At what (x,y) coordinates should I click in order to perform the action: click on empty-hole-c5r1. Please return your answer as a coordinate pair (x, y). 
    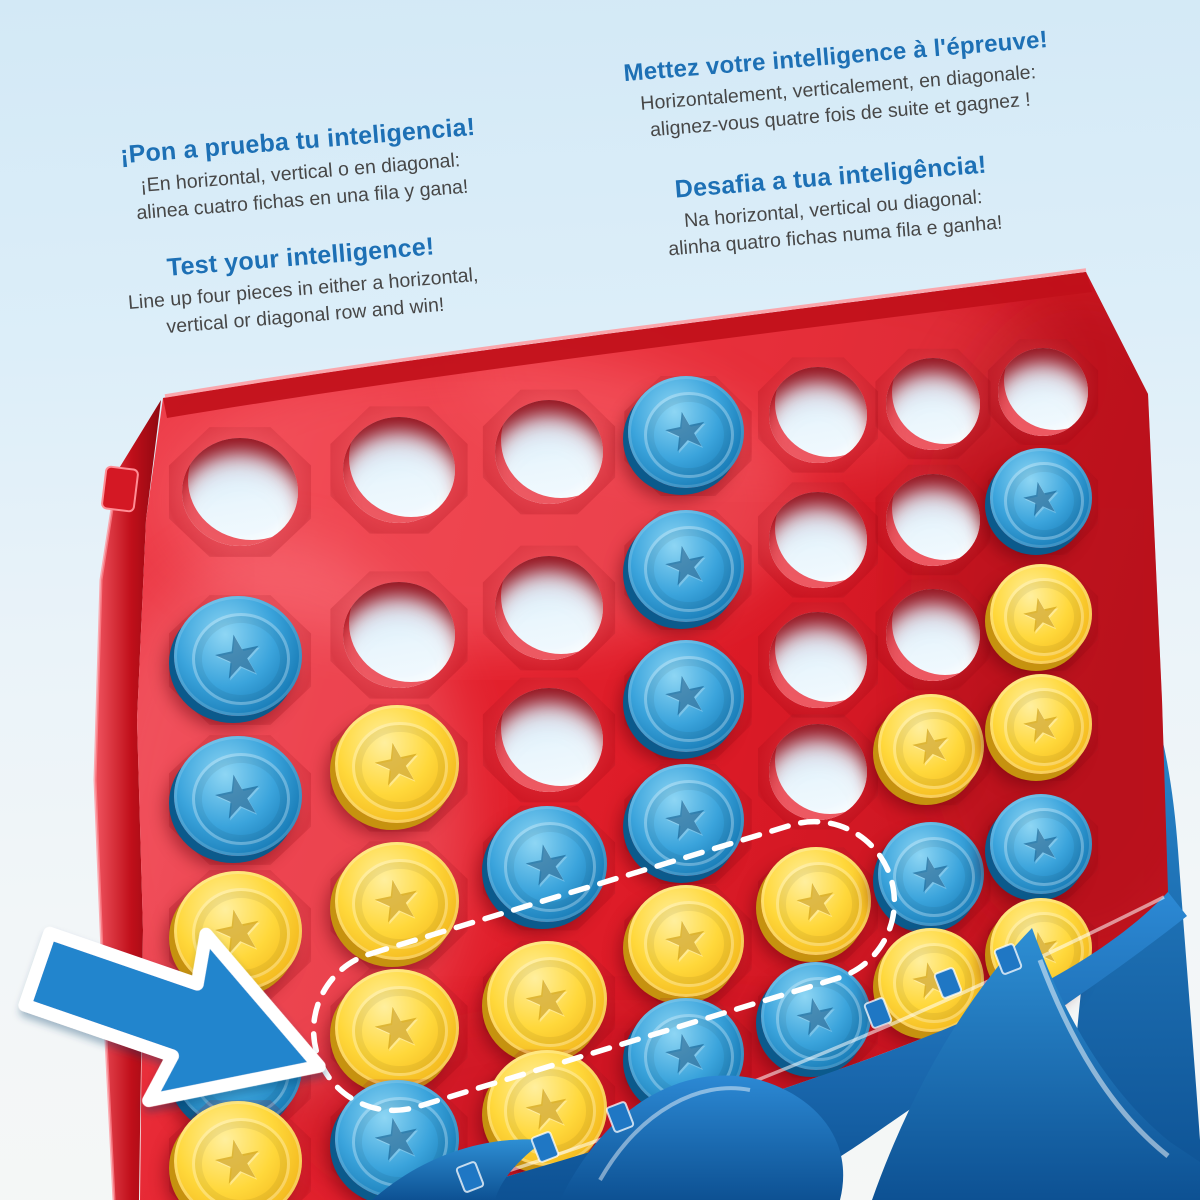
    Looking at the image, I should click on (818, 415).